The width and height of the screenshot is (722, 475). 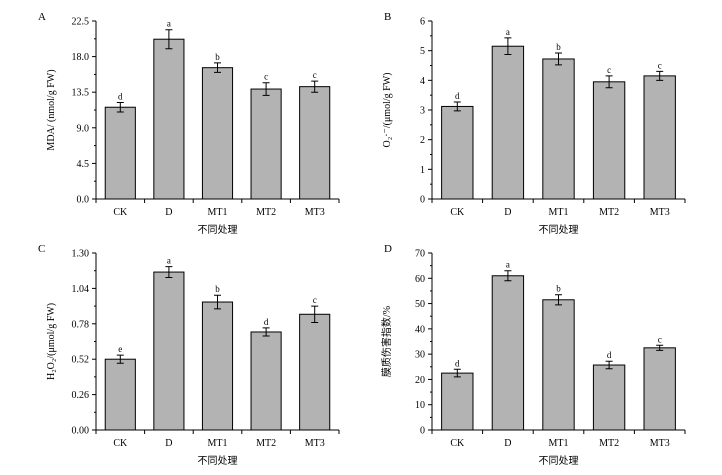 I want to click on panel-a-sig-letter: c, so click(x=266, y=77).